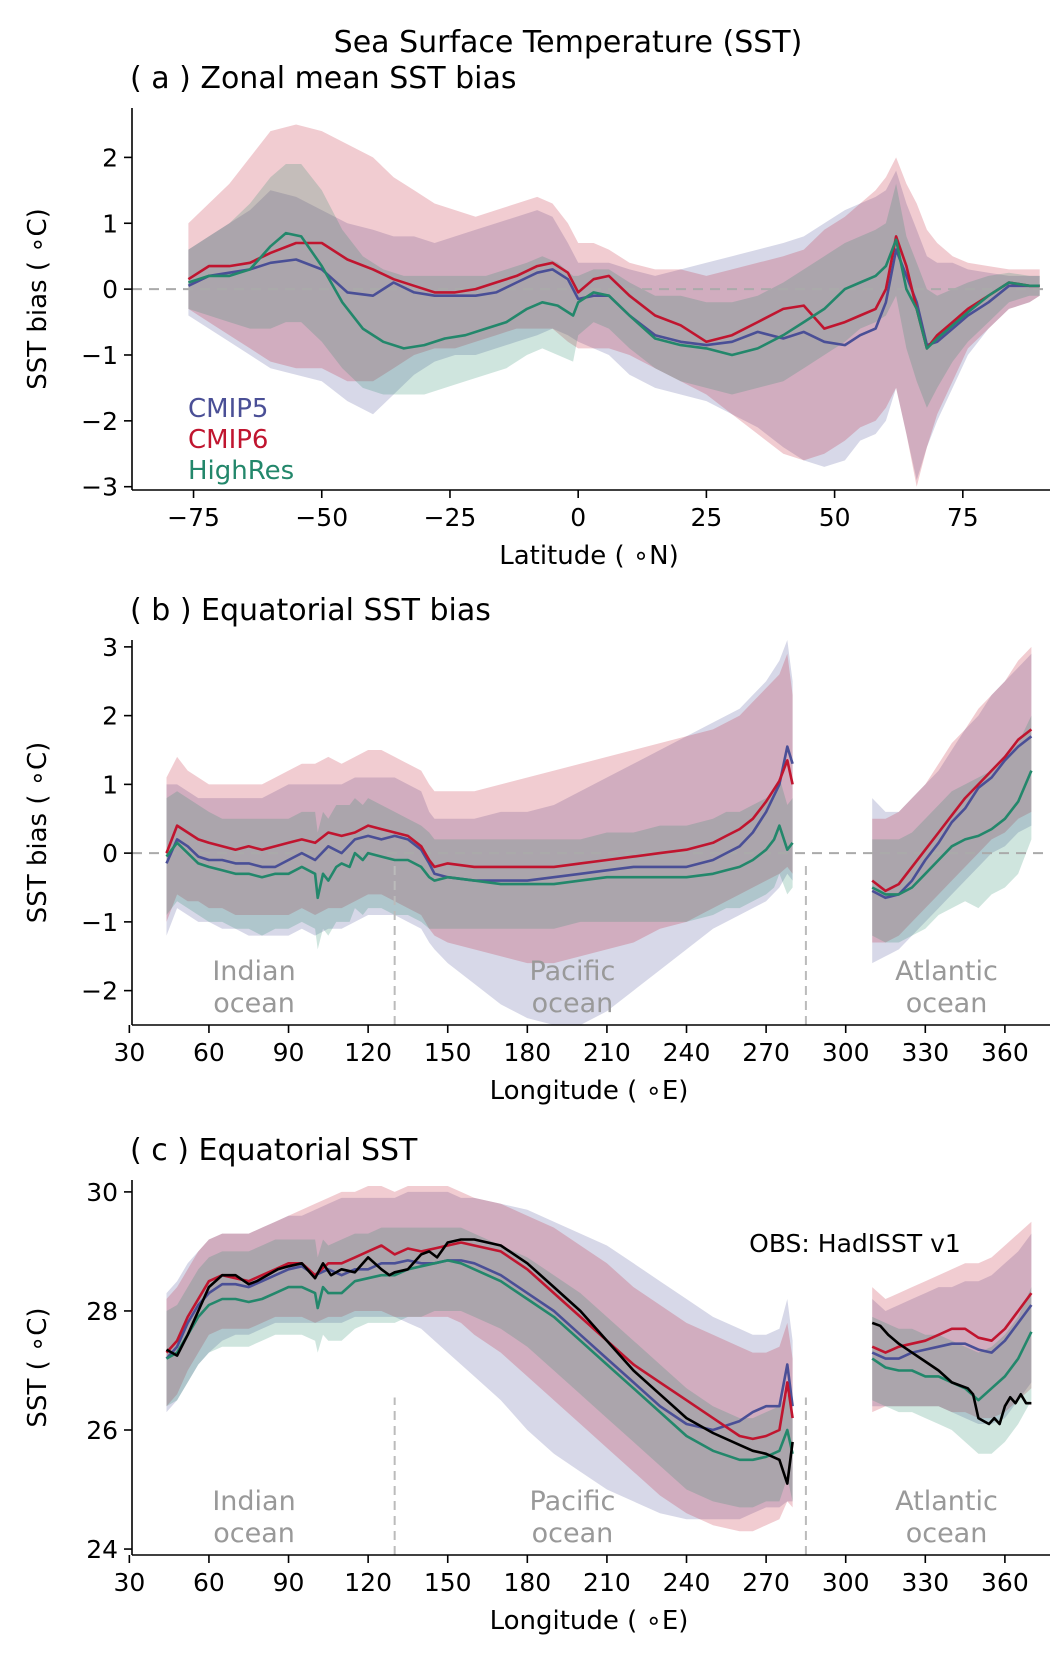  Describe the element at coordinates (578, 517) in the screenshot. I see `x-tick-label: 0` at that location.